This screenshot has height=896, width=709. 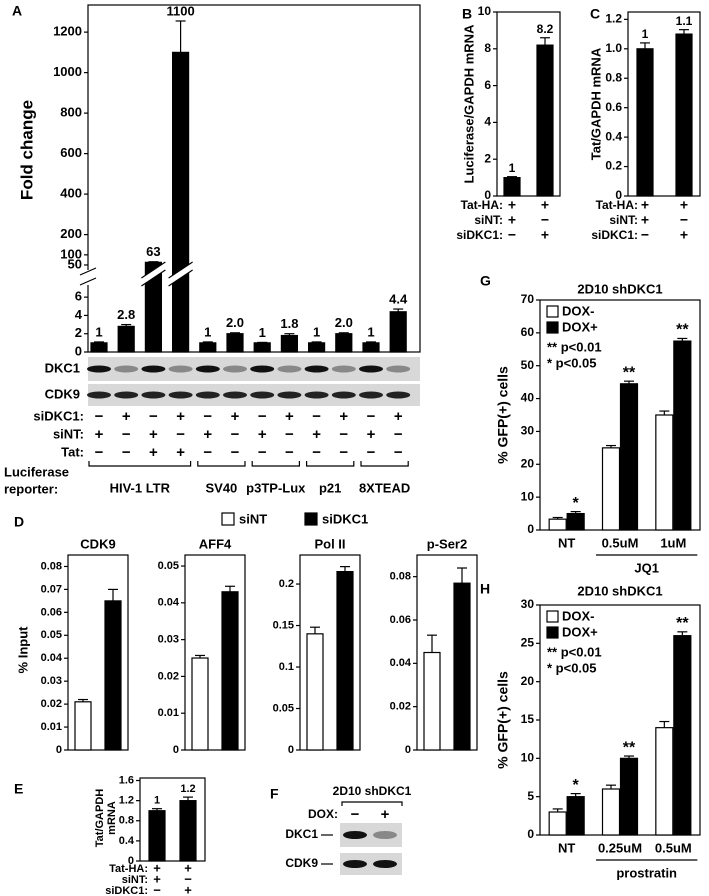 What do you see at coordinates (645, 34) in the screenshot?
I see `value-label: 1` at bounding box center [645, 34].